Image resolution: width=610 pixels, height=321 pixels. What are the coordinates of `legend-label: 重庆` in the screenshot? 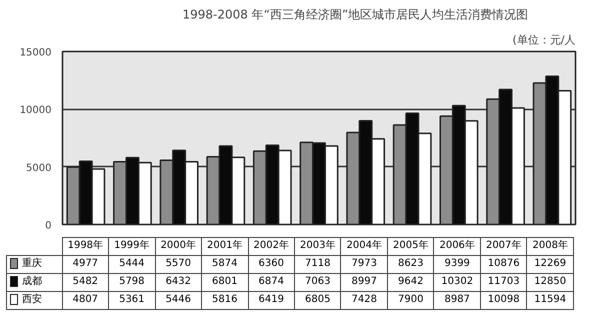 It's located at (34, 265).